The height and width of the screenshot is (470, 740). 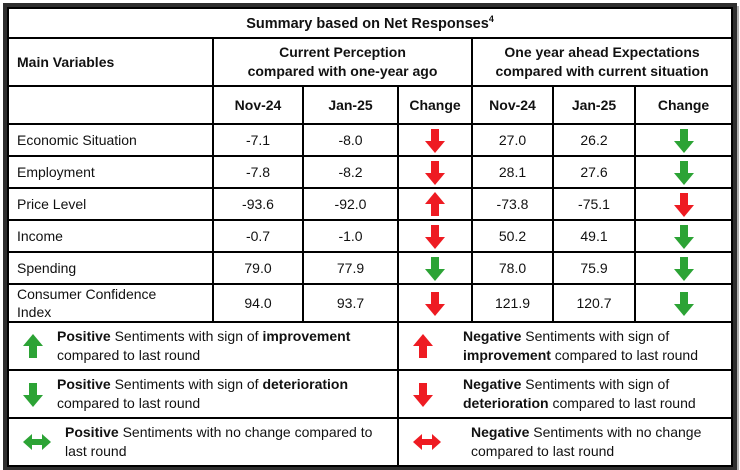 I want to click on table-row-economic-situation: Economic Situation -7.1 -8.0 27.0 26.2, so click(x=370, y=140).